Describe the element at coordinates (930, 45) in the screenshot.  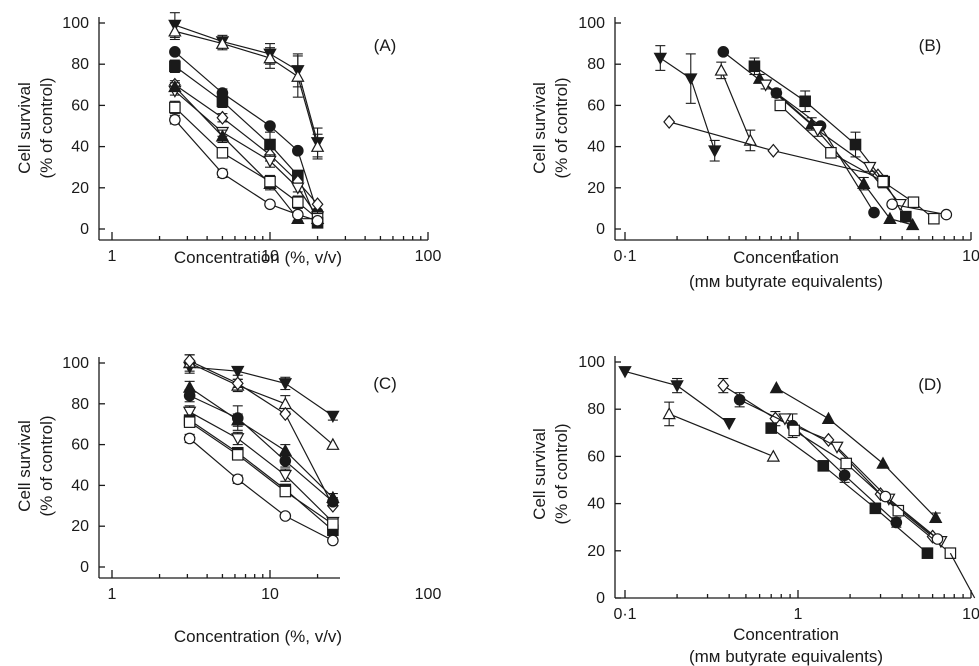
I see `panel-label: (B)` at that location.